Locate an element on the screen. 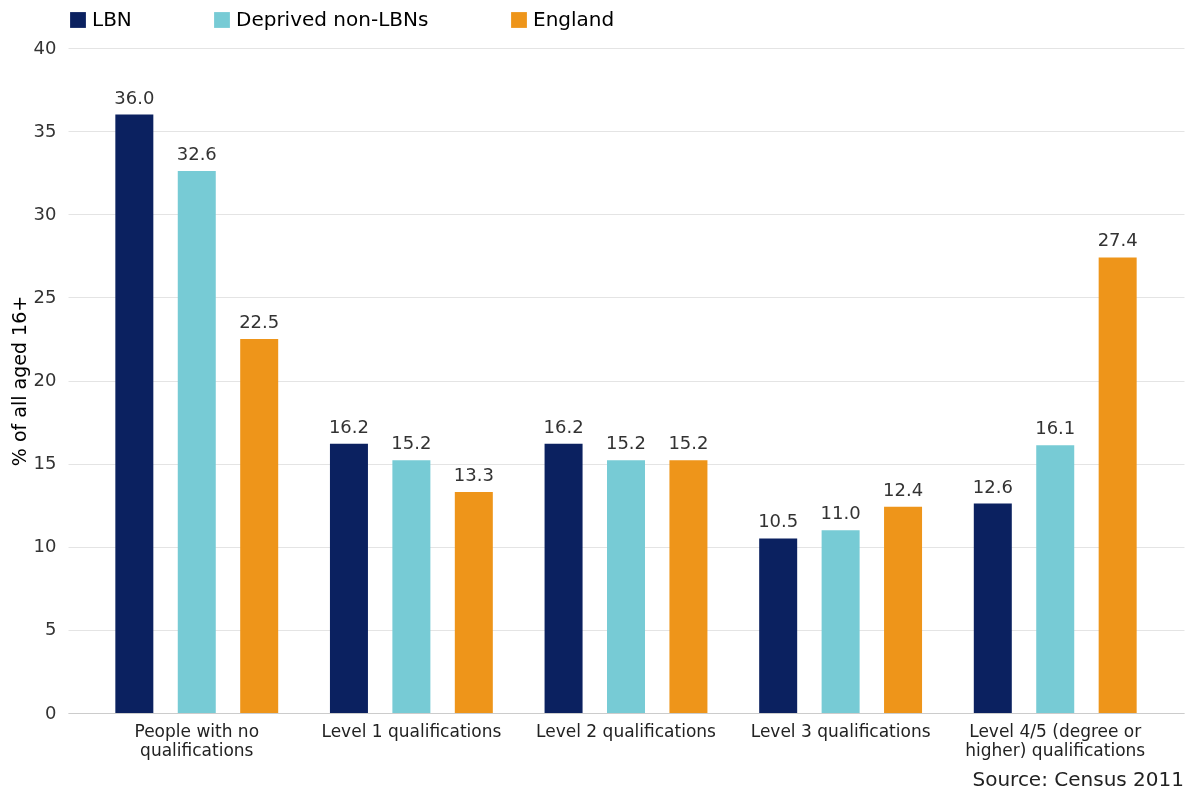 The image size is (1194, 800). y-tick-label: 25 is located at coordinates (45, 296).